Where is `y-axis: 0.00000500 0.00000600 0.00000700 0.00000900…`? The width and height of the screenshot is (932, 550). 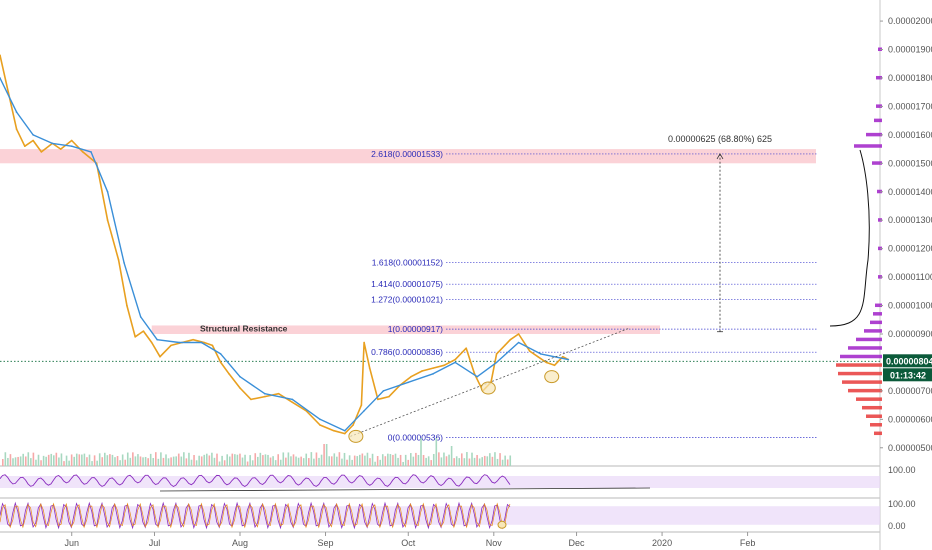
y-axis: 0.00000500 0.00000600 0.00000700 0.00000900… is located at coordinates (906, 234).